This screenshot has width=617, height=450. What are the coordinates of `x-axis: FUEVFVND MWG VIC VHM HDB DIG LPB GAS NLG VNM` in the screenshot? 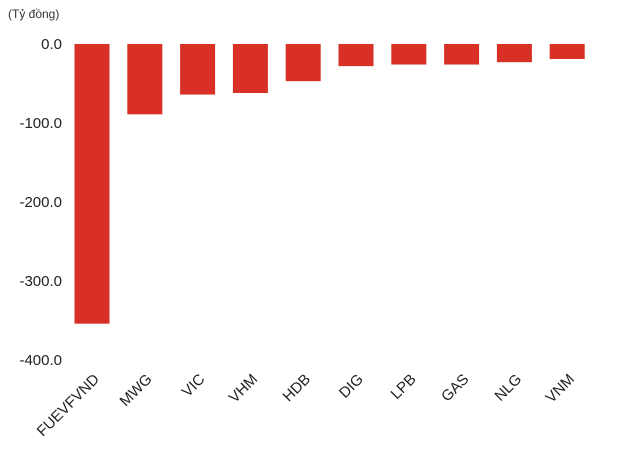 It's located at (306, 405).